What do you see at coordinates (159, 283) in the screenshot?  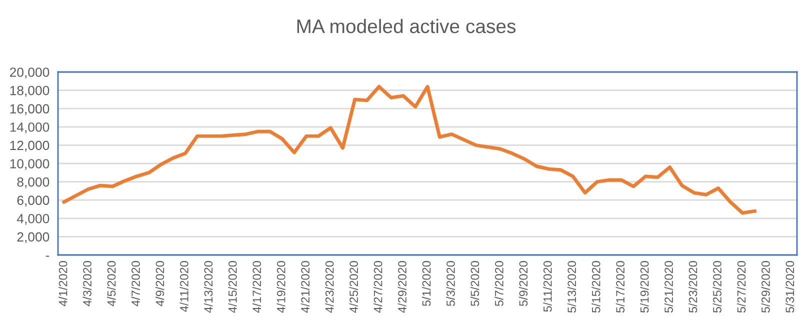 I see `x-tick-label: 4/9/2020` at bounding box center [159, 283].